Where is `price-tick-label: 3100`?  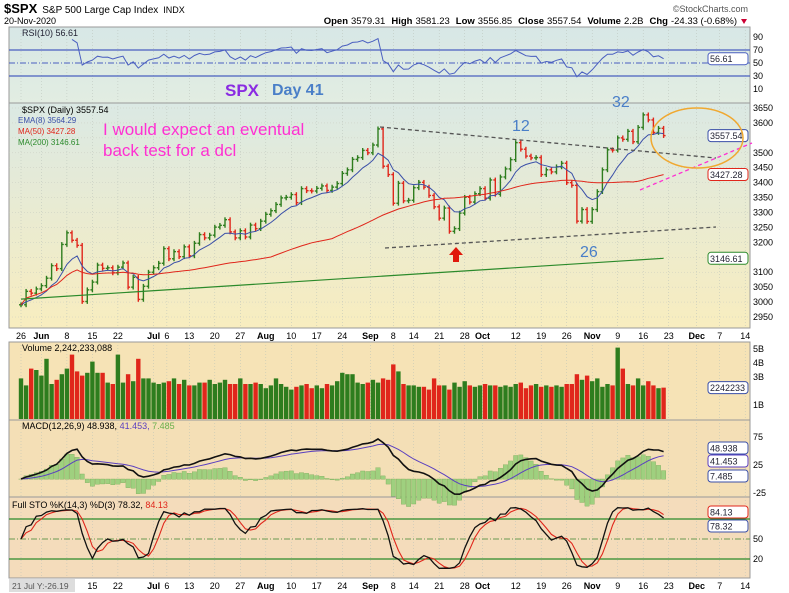 price-tick-label: 3100 is located at coordinates (763, 272).